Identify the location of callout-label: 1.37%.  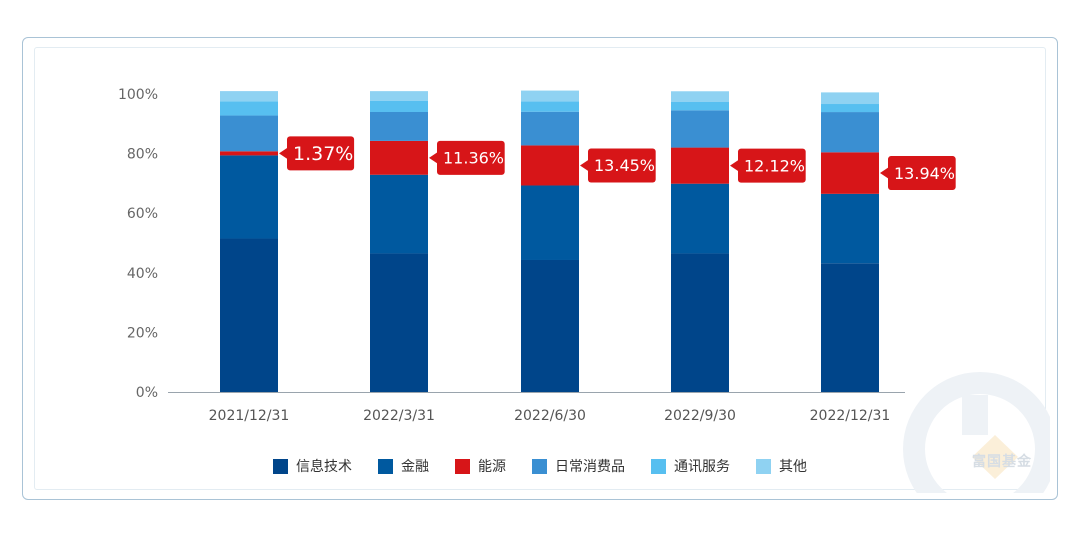
(323, 154).